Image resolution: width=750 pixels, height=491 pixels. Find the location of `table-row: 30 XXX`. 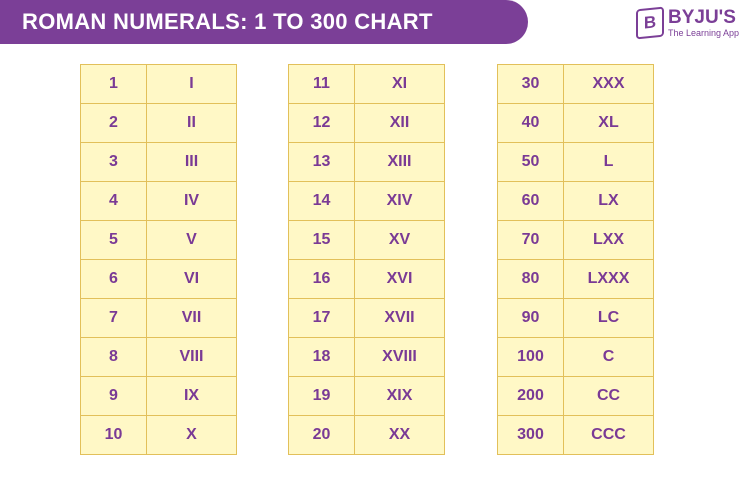

table-row: 30 XXX is located at coordinates (575, 84).